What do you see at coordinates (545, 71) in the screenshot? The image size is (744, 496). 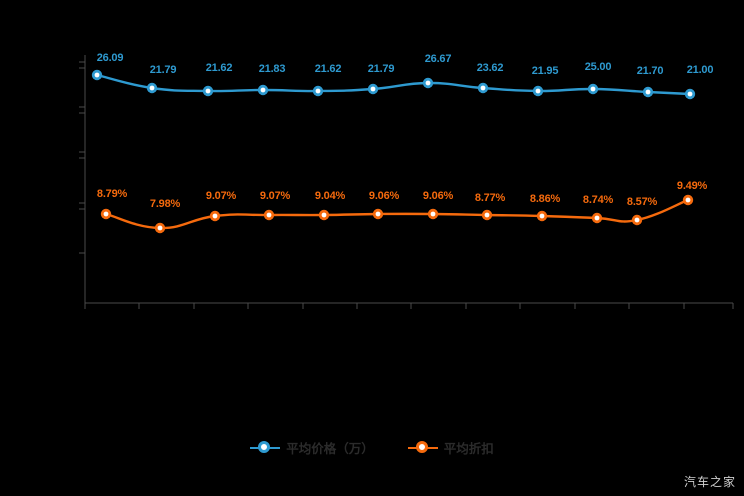 I see `data-label-blue-8: 21.95` at bounding box center [545, 71].